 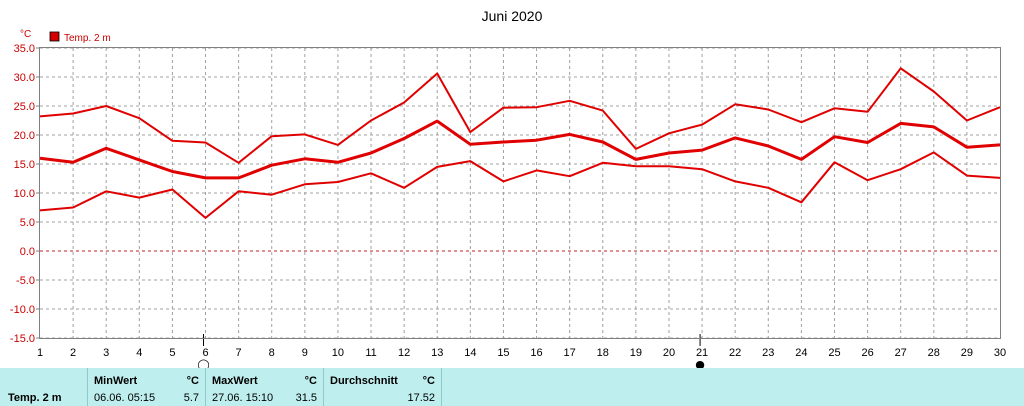 I want to click on x-tick-label: 20, so click(x=669, y=353).